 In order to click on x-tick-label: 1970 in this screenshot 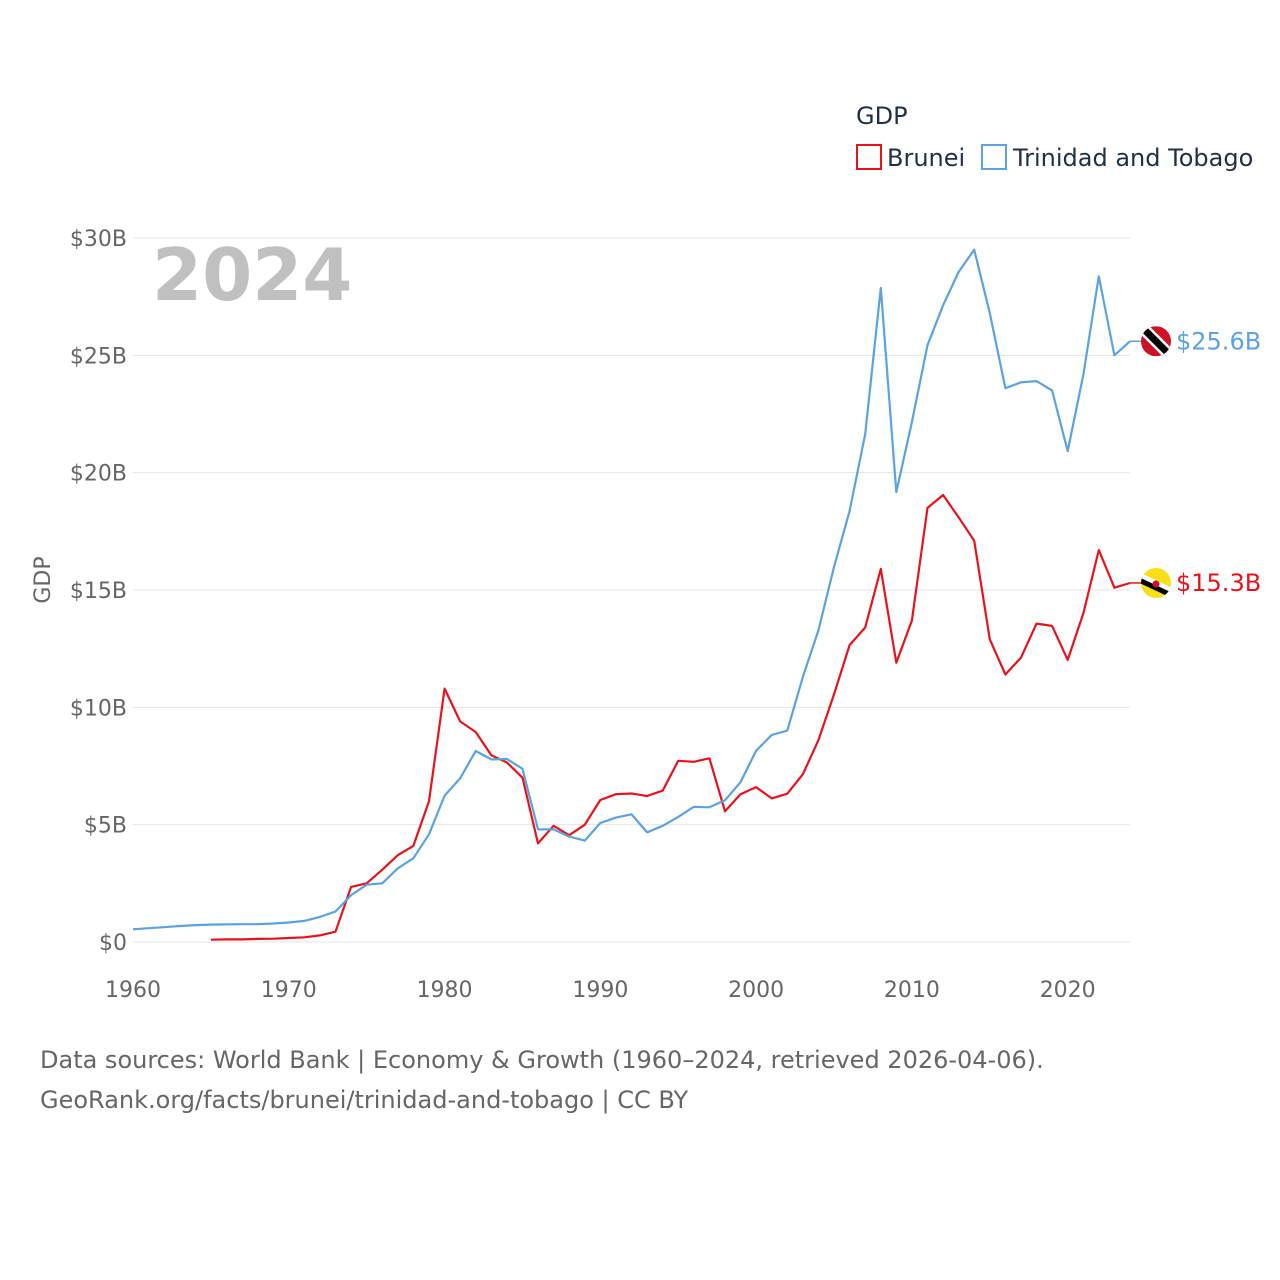, I will do `click(289, 990)`.